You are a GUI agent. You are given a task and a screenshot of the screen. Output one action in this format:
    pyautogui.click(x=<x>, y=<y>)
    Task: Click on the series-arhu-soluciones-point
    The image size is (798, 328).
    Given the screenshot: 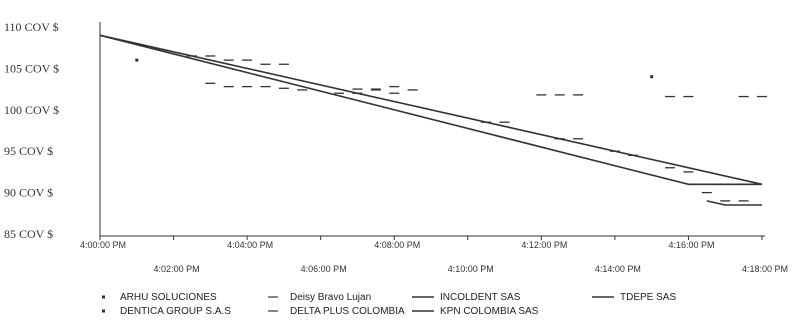 What is the action you would take?
    pyautogui.click(x=137, y=60)
    